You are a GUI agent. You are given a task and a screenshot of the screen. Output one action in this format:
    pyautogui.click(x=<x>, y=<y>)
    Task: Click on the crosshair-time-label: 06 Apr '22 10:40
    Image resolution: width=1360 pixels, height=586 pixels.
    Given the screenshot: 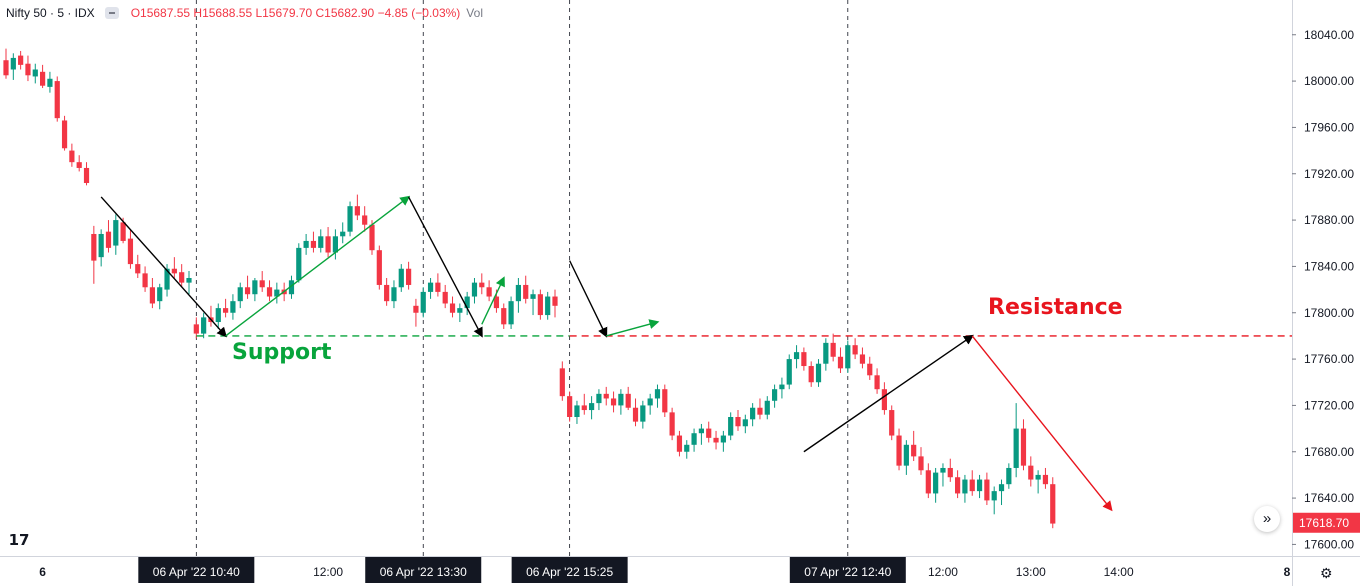 What is the action you would take?
    pyautogui.click(x=196, y=572)
    